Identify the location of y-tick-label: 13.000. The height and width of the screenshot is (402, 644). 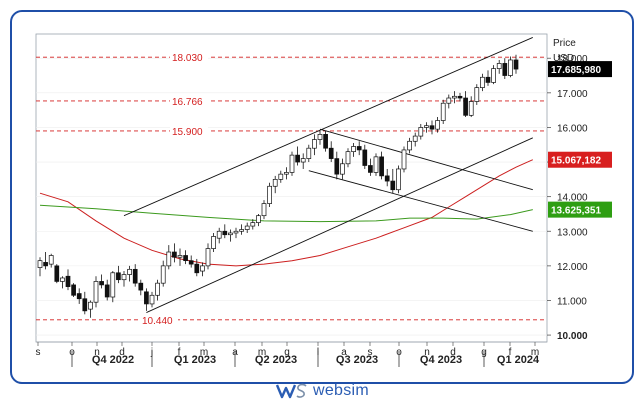
(572, 232).